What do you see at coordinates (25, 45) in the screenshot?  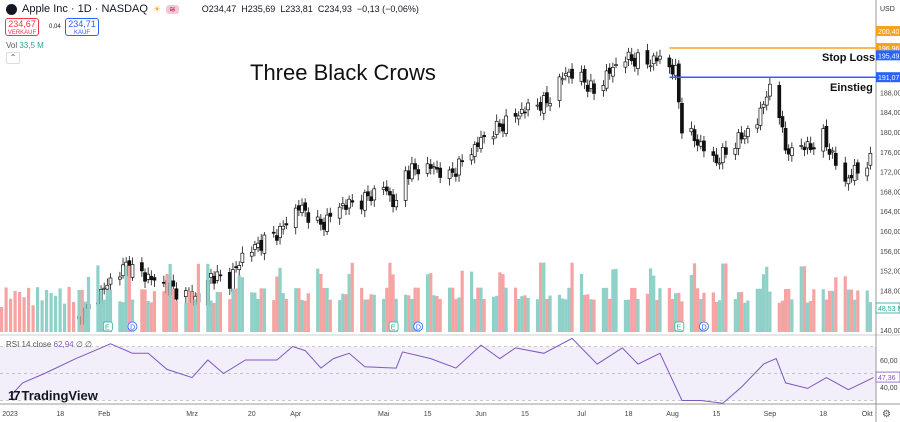 I see `volume-legend: Vol 33,5 M` at bounding box center [25, 45].